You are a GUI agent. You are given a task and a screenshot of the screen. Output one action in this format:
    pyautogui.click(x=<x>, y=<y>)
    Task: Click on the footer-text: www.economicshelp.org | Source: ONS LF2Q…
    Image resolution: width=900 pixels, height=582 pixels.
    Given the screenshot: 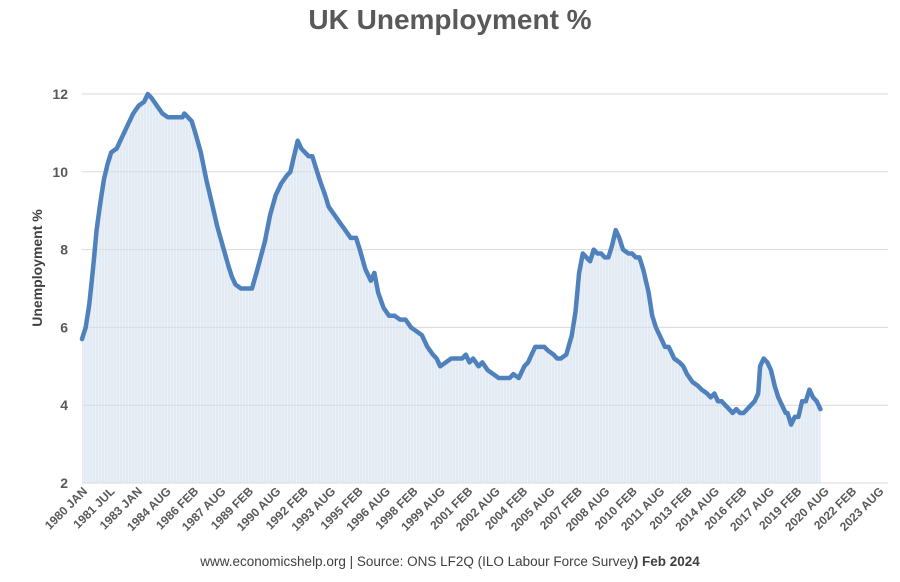 What is the action you would take?
    pyautogui.click(x=417, y=561)
    